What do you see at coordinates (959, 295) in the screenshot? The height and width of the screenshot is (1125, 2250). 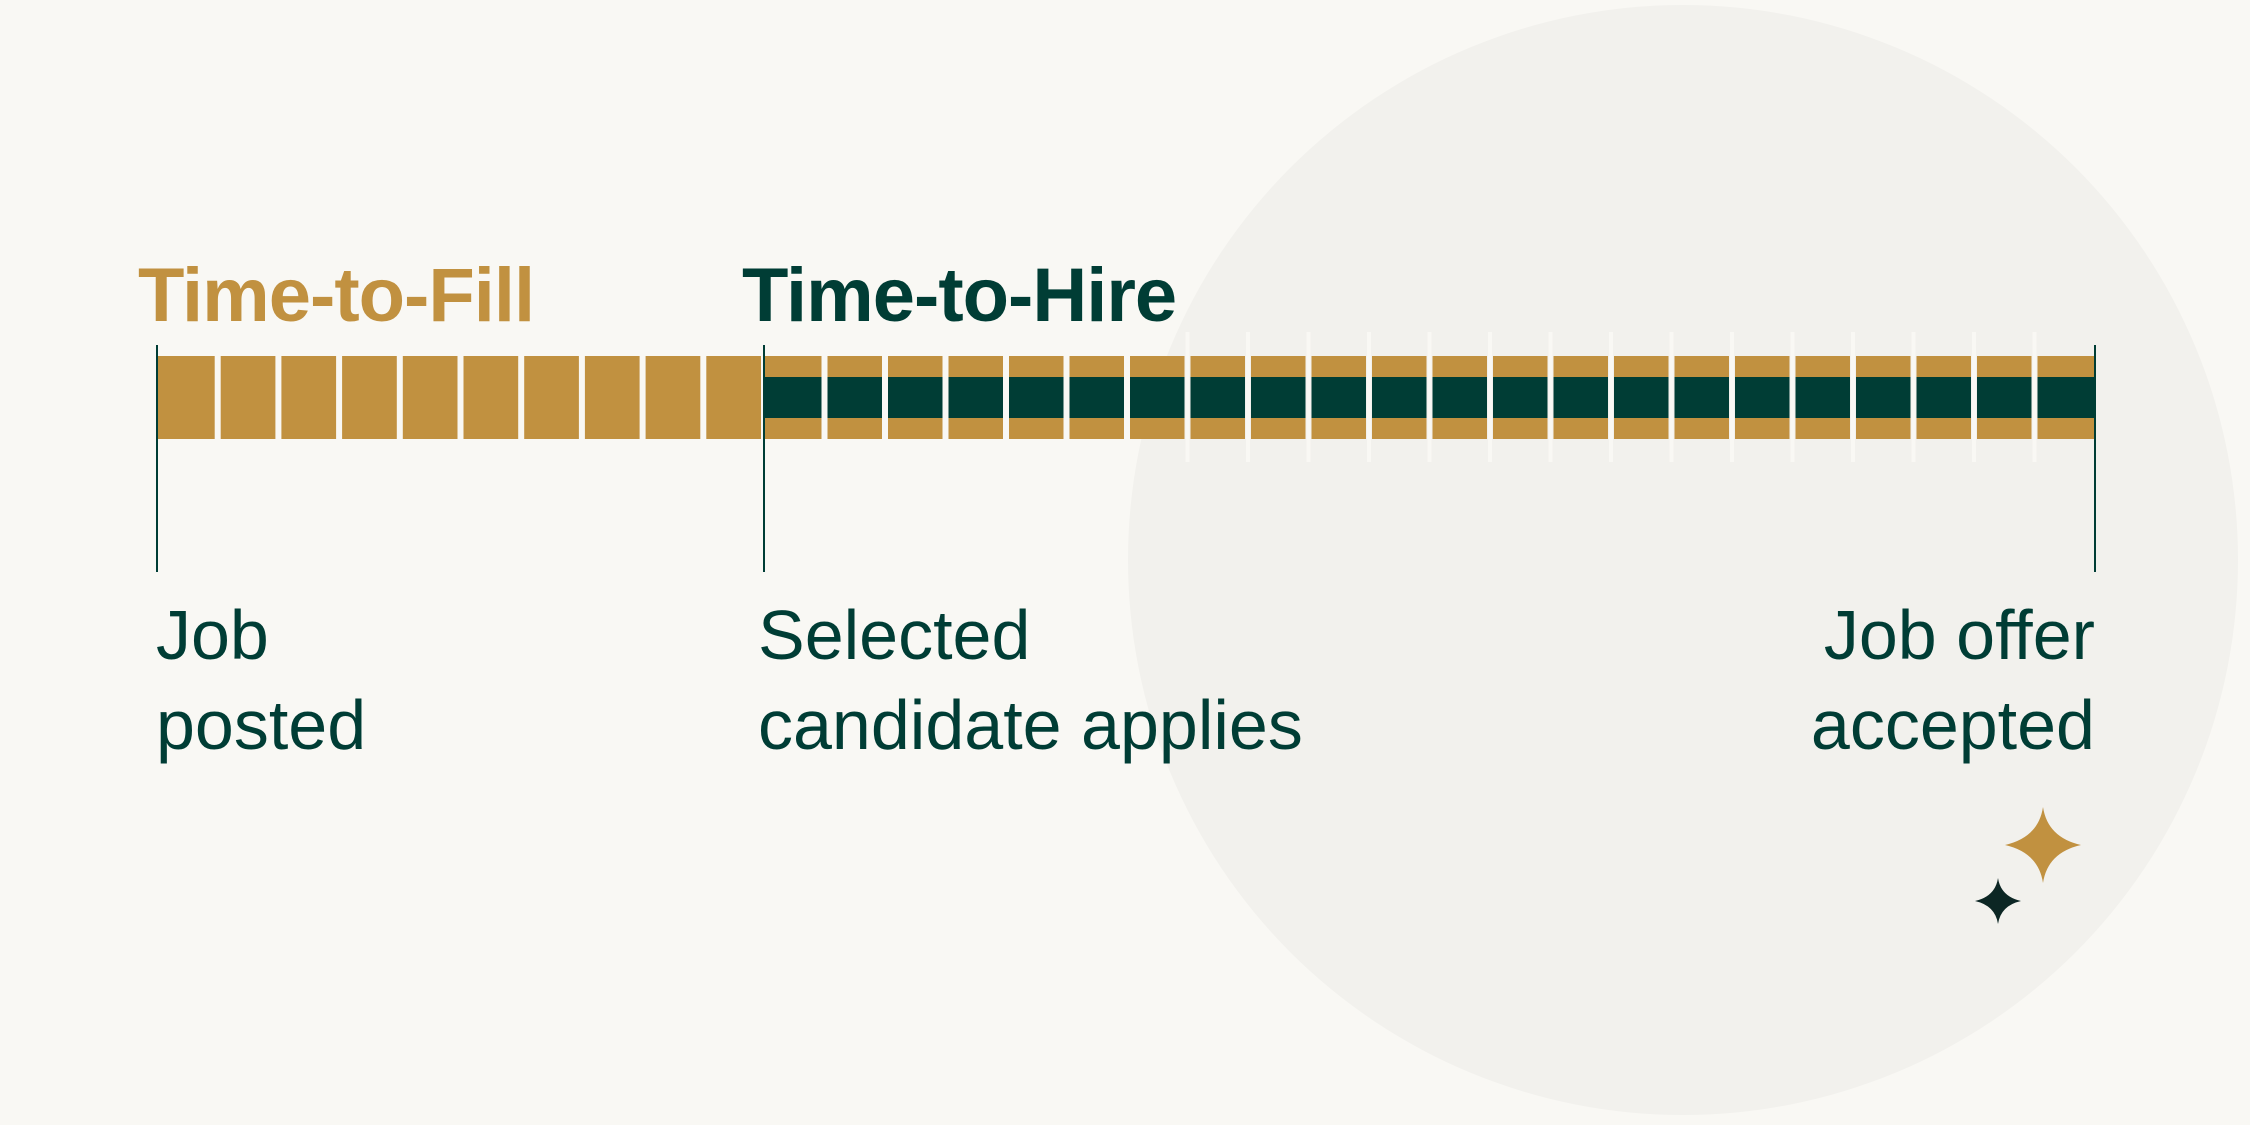 I see `time-to-hire-title: Time-to-Hire` at bounding box center [959, 295].